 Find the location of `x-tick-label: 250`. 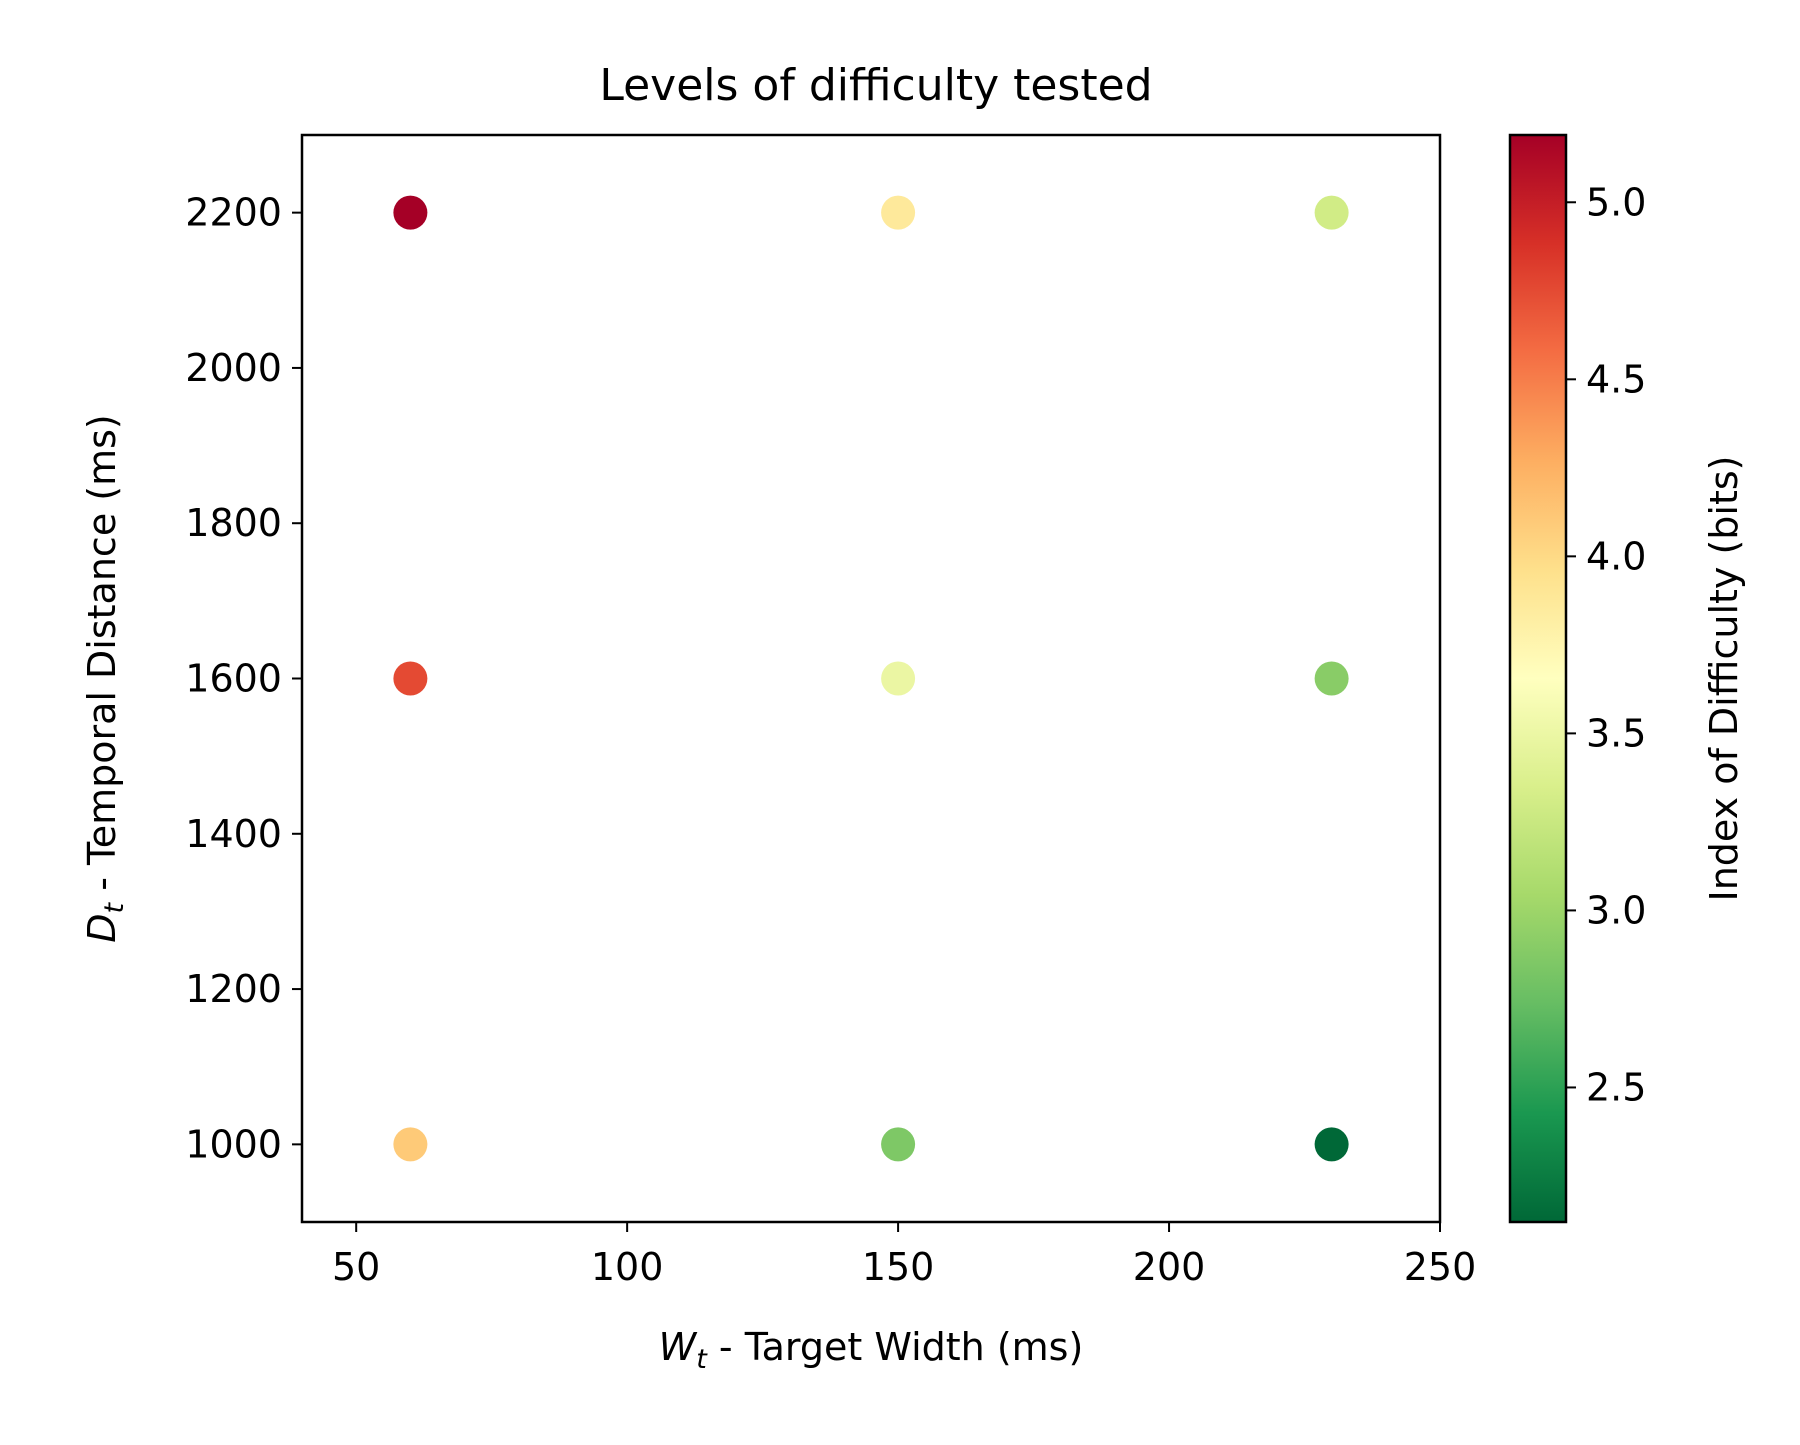

x-tick-label: 250 is located at coordinates (1440, 1267).